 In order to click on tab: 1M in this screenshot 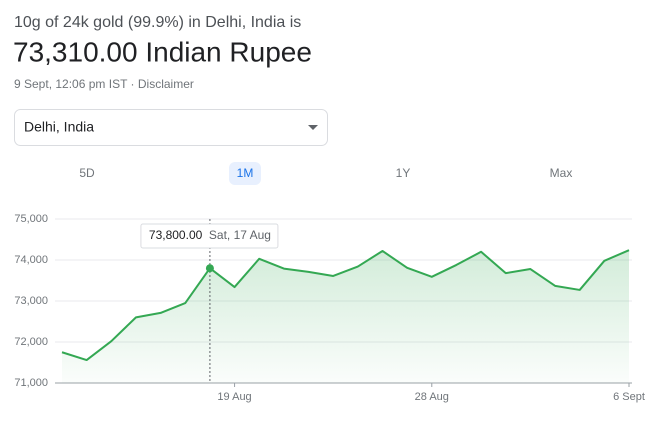, I will do `click(245, 173)`.